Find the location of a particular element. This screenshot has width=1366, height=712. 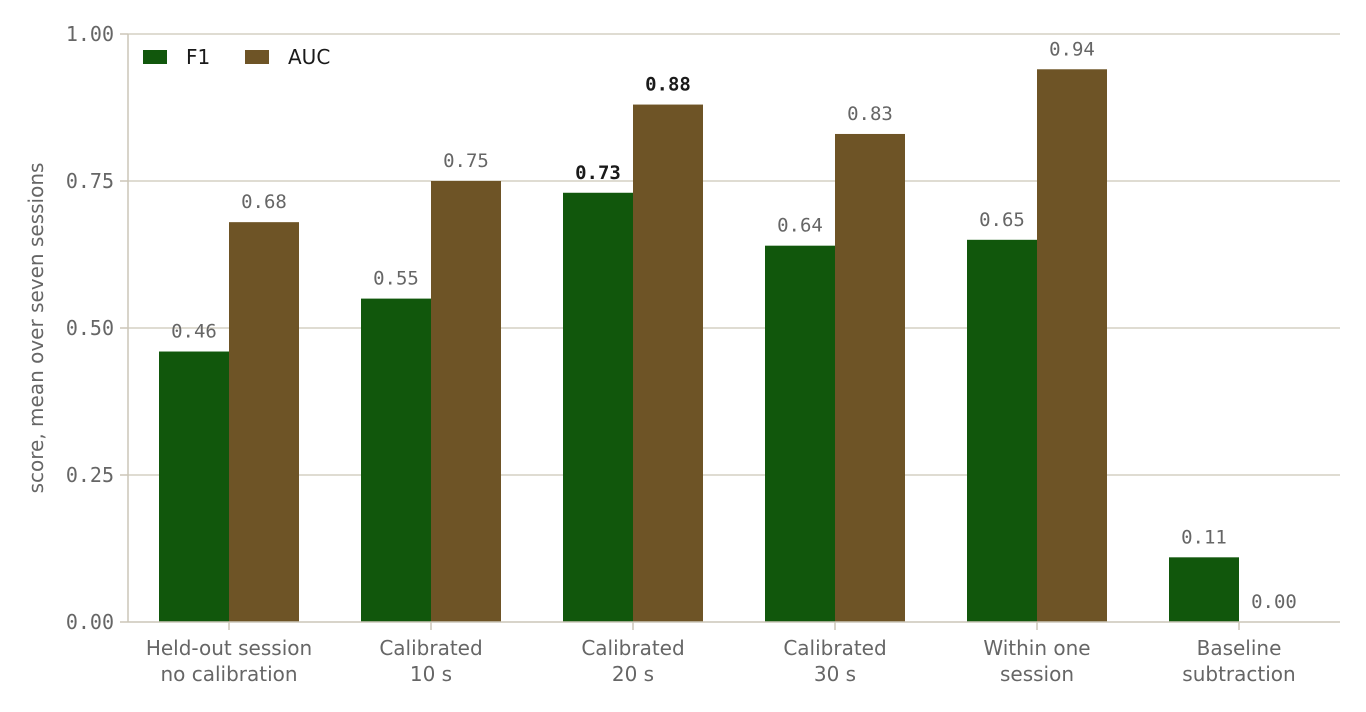

data-label: 0.00 is located at coordinates (1274, 602).